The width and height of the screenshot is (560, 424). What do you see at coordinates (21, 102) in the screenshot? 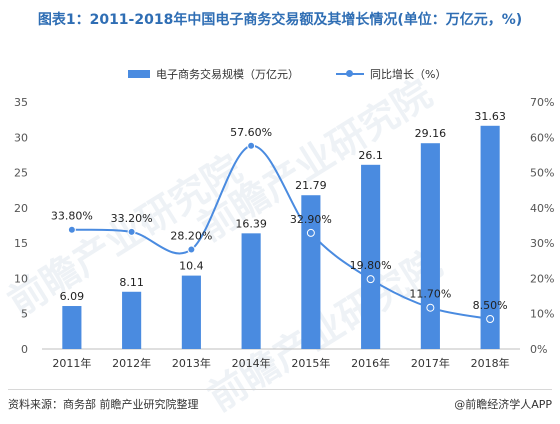
I see `y-left-tick-label: 35` at bounding box center [21, 102].